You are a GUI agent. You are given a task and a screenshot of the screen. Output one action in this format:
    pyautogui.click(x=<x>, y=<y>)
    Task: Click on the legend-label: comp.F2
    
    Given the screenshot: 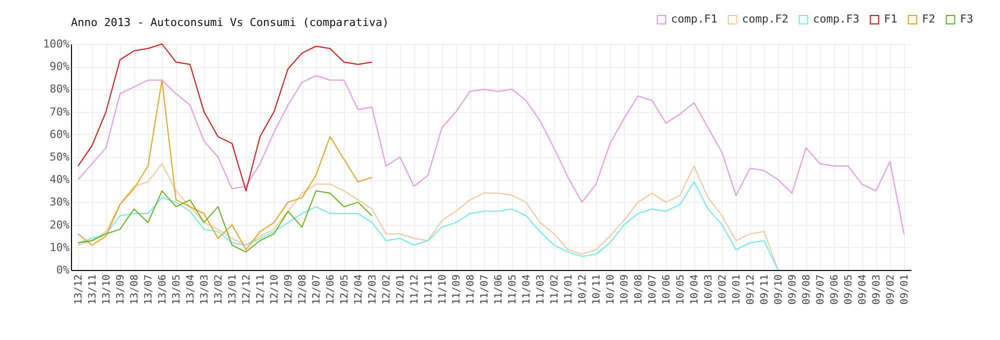 What is the action you would take?
    pyautogui.click(x=765, y=19)
    